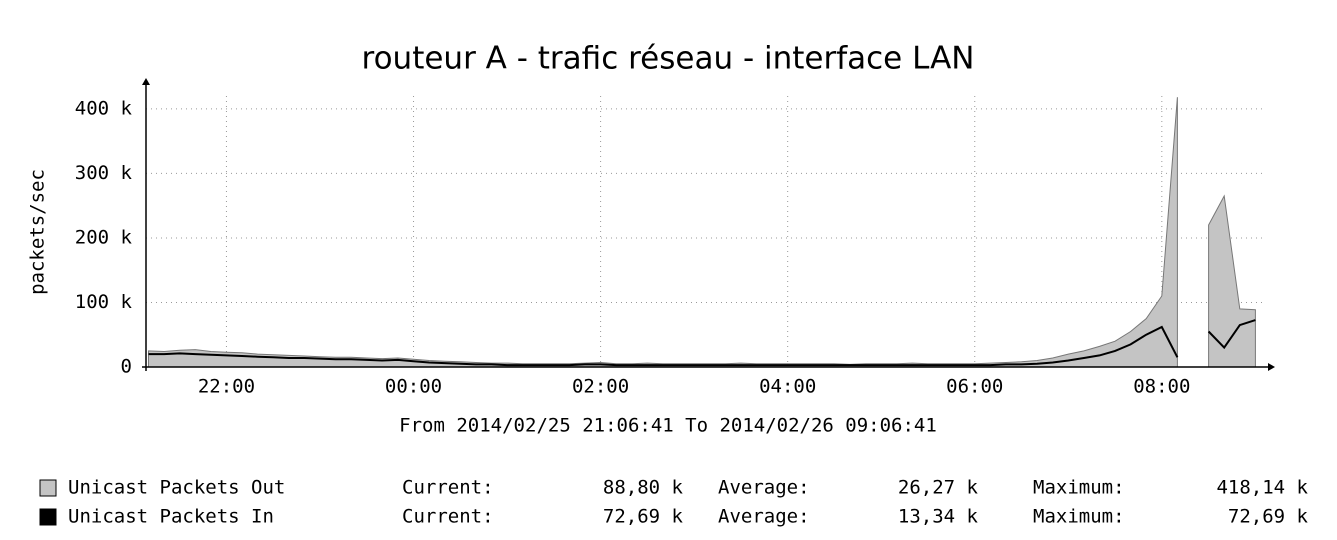  Describe the element at coordinates (226, 387) in the screenshot. I see `x-tick-label: 22:00` at that location.